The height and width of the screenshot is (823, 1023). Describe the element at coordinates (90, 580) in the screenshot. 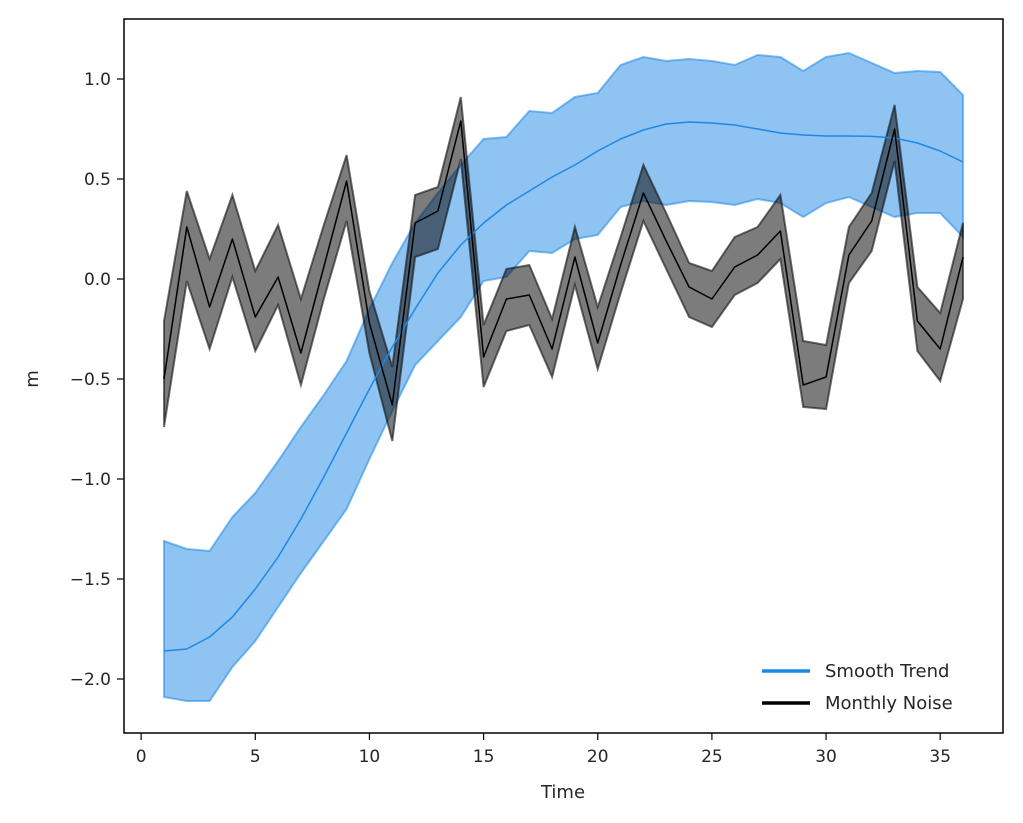

I see `y-tick-label: −1.5` at that location.